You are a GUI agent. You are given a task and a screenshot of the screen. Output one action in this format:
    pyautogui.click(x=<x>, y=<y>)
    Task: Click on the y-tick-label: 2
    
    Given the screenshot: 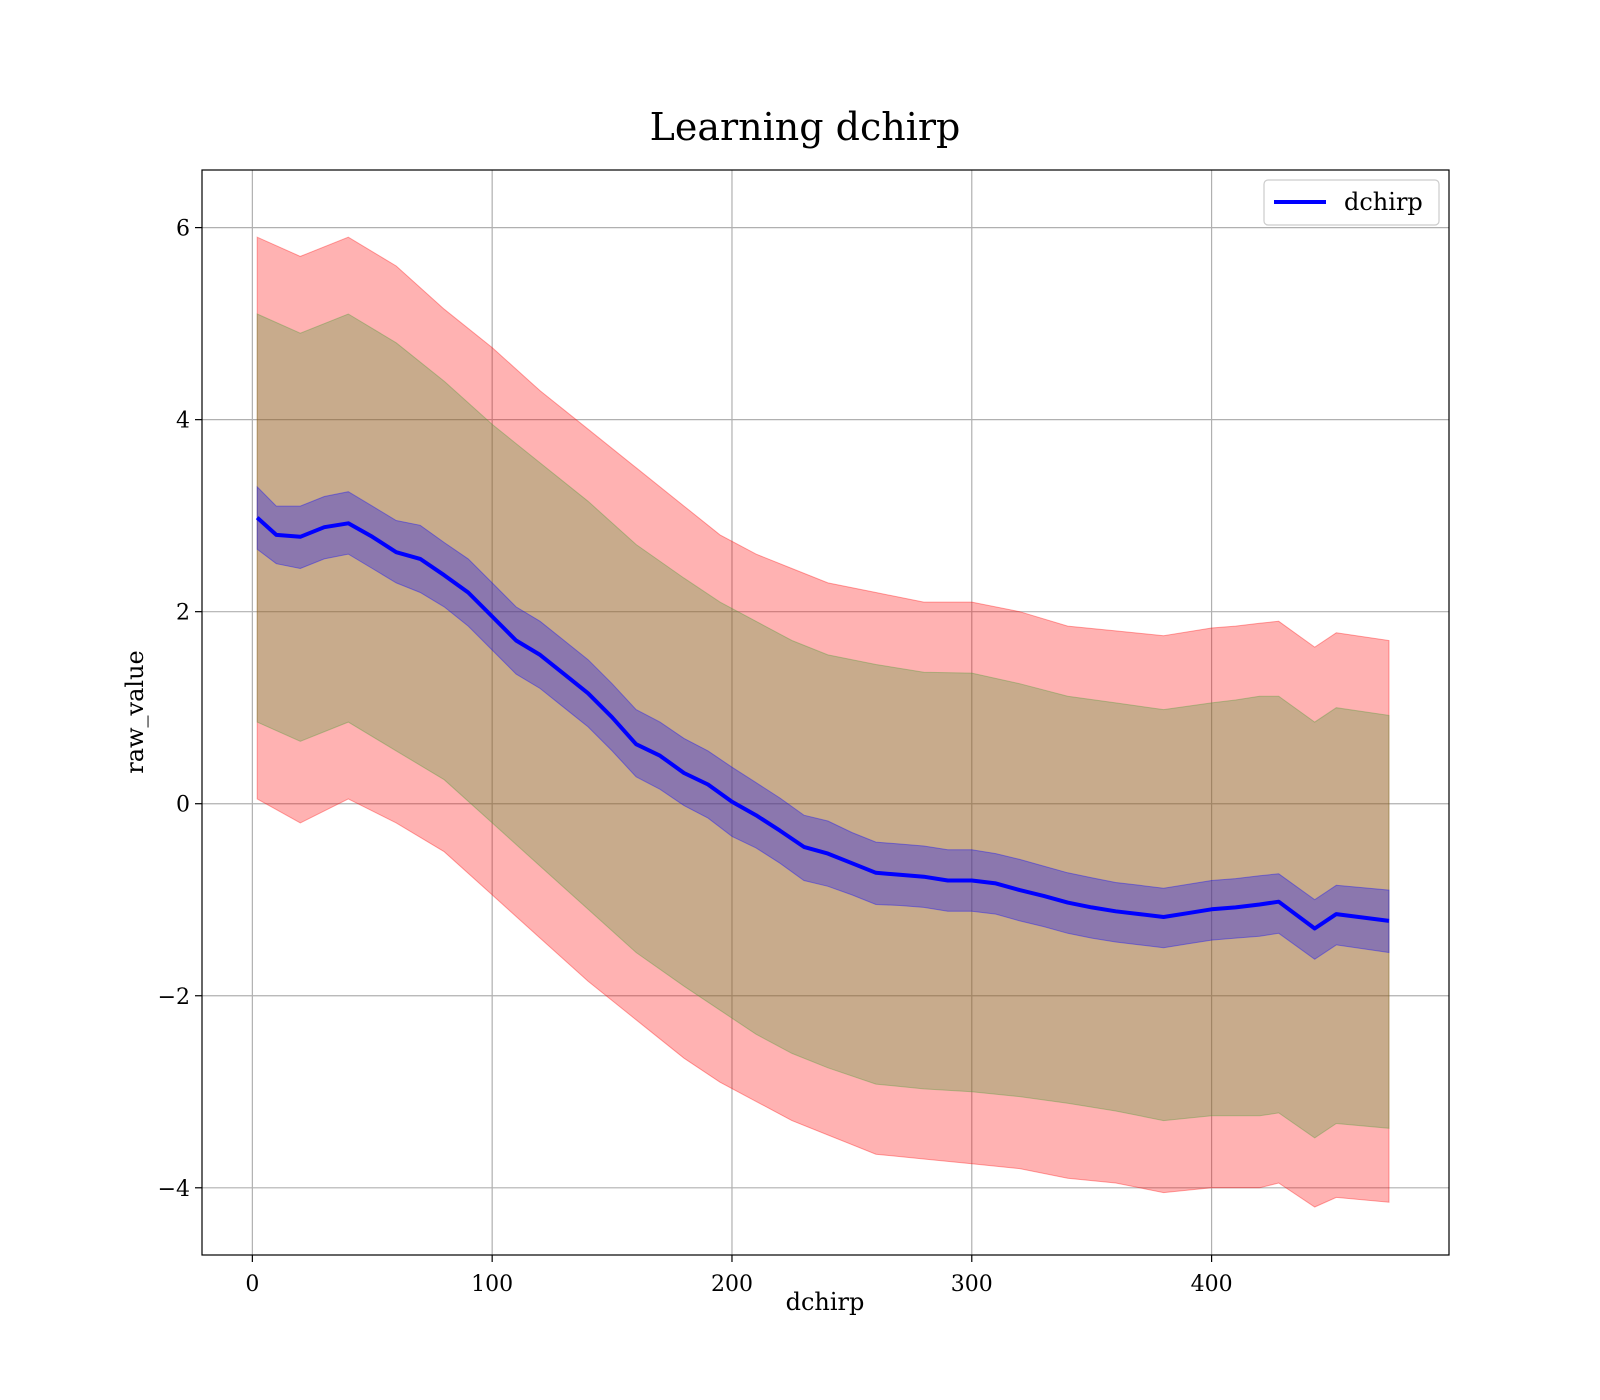 What is the action you would take?
    pyautogui.click(x=183, y=613)
    